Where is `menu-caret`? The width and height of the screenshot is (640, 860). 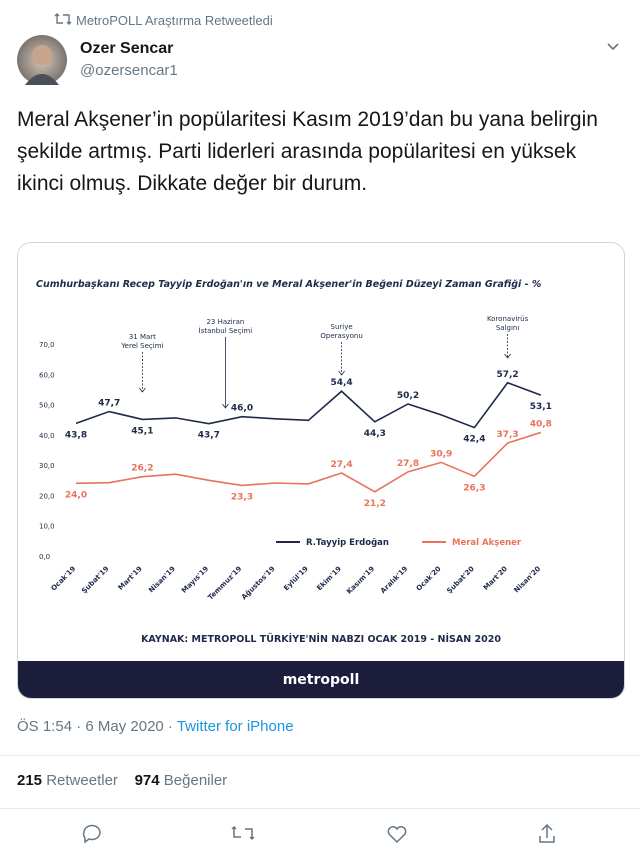 menu-caret is located at coordinates (613, 47).